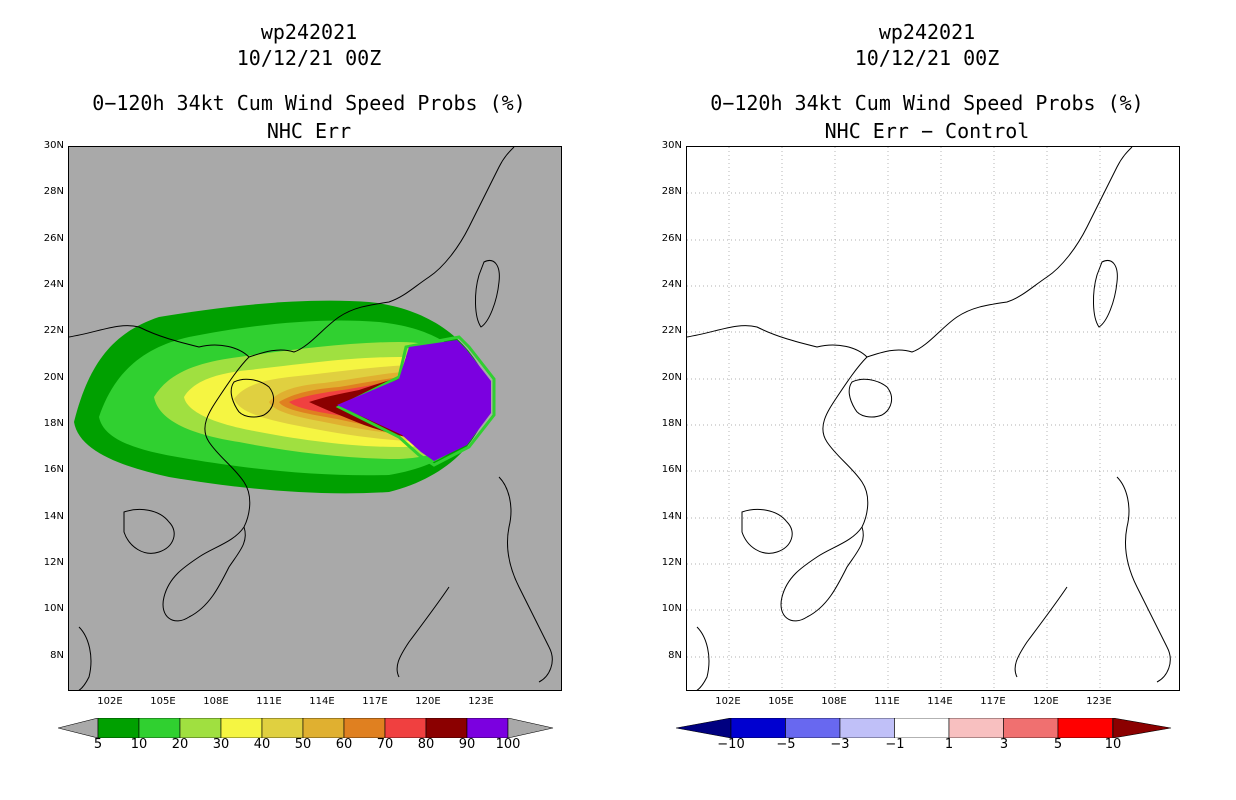 The width and height of the screenshot is (1236, 800). Describe the element at coordinates (467, 744) in the screenshot. I see `colorbar-label: 90` at that location.